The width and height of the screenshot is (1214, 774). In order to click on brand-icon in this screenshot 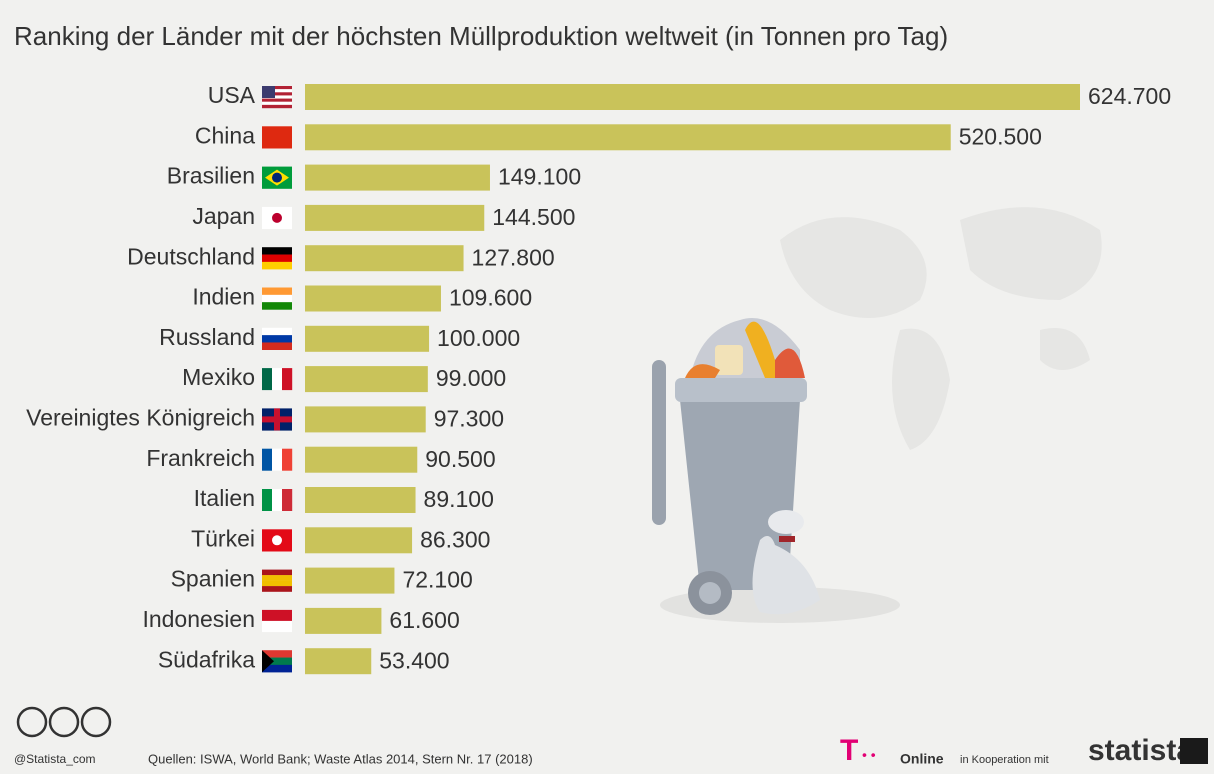, I will do `click(1194, 751)`.